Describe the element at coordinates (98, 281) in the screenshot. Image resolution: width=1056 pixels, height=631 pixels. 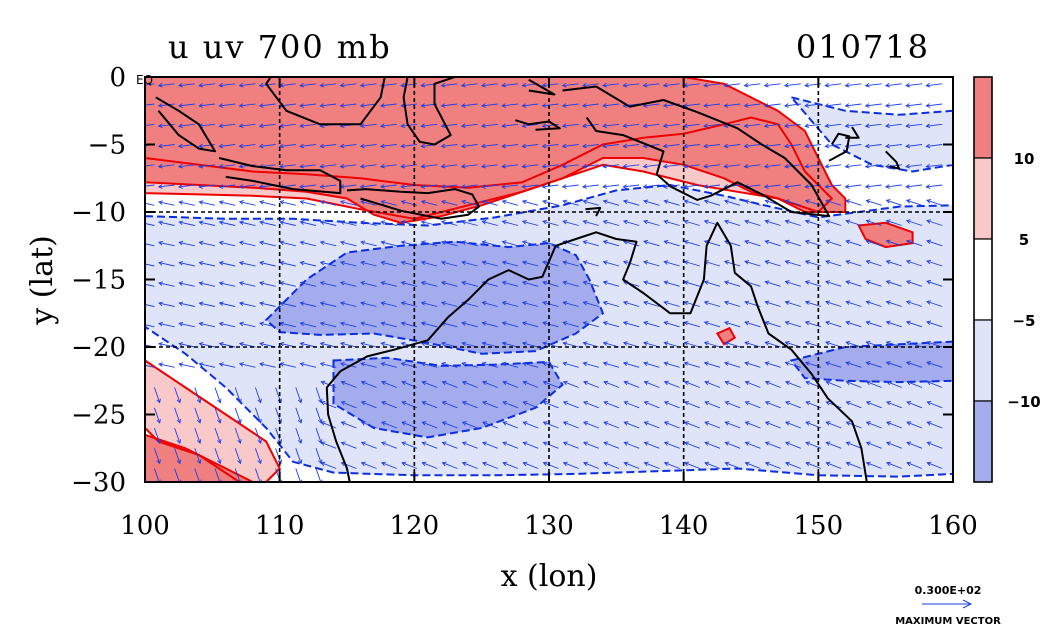
I see `y-tick-label: −15` at that location.